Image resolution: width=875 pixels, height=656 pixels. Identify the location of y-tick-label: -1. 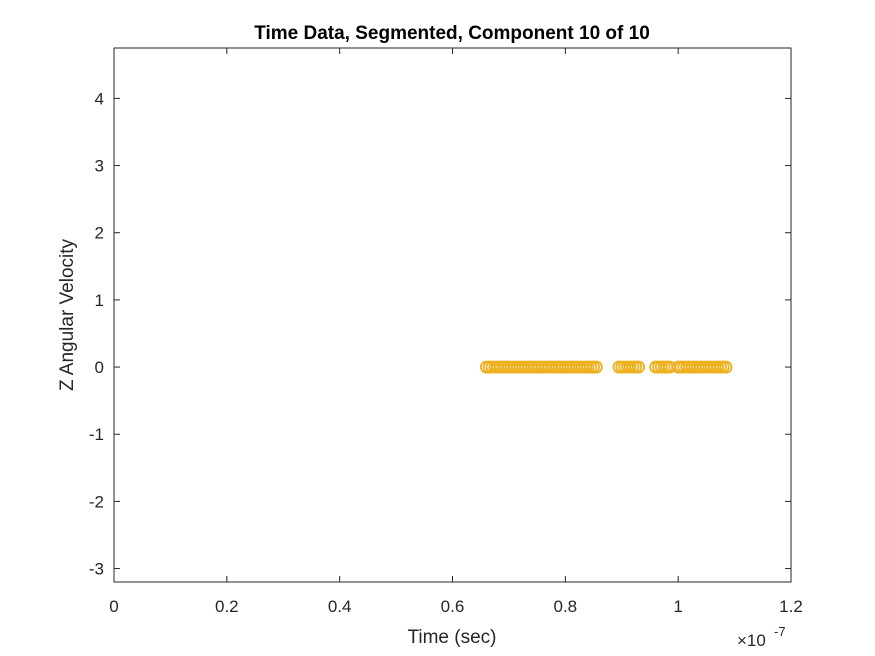
(96, 434).